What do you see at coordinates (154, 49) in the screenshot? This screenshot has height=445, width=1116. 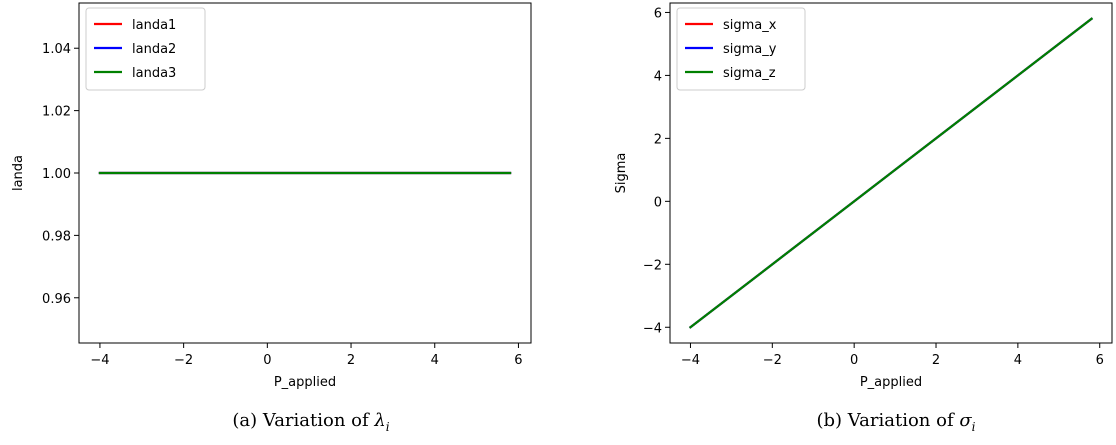 I see `legend-label-landa2: landa2` at bounding box center [154, 49].